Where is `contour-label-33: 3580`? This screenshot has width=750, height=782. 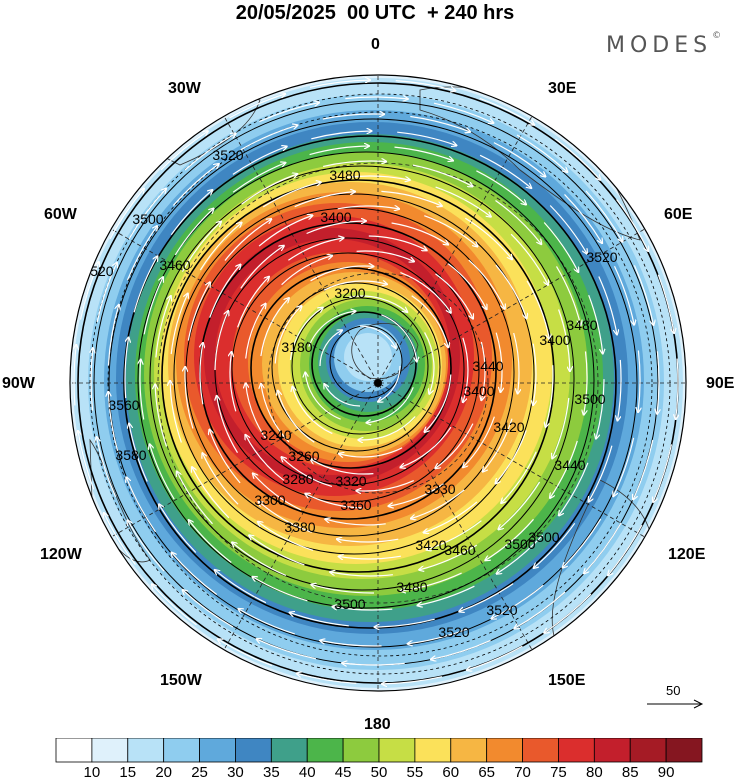 contour-label-33: 3580 is located at coordinates (130, 455).